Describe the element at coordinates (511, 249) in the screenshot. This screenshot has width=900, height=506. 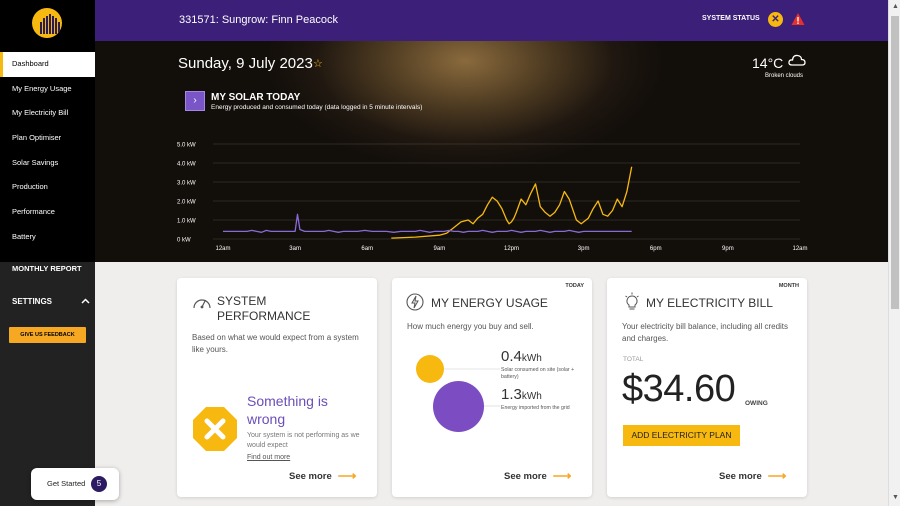
I see `x-tick-label: 12pm` at that location.